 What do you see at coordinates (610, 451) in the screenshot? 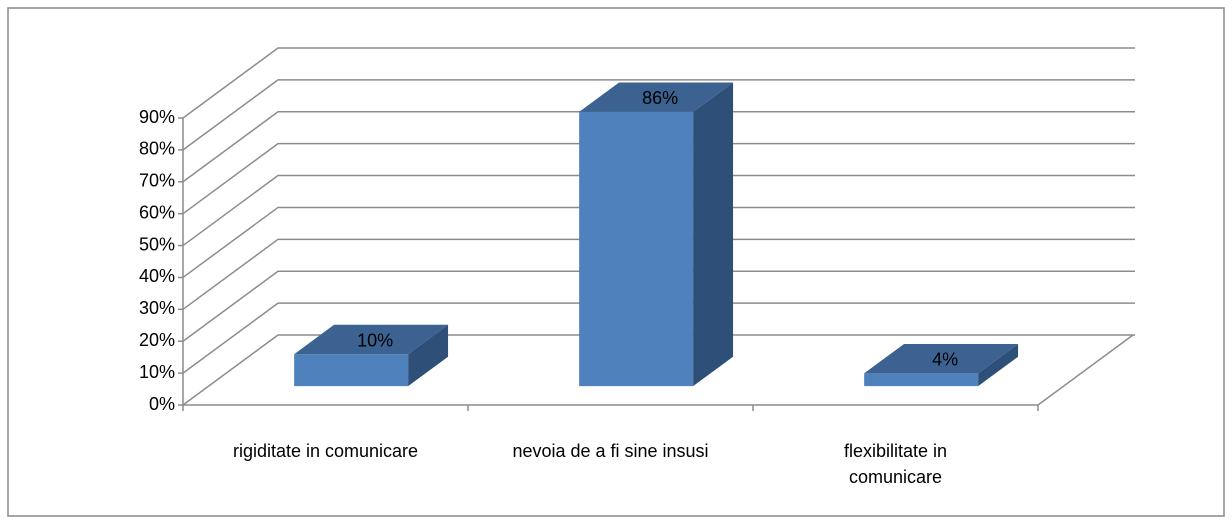
I see `x-tick-label: nevoia de a fi sine insusi` at bounding box center [610, 451].